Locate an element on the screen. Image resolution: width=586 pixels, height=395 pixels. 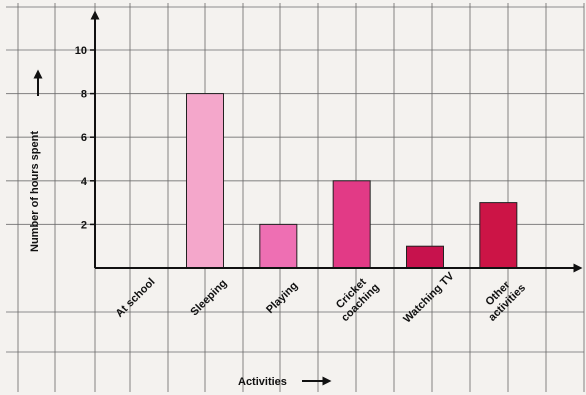
y-axis-title: Number of hours spent is located at coordinates (35, 191).